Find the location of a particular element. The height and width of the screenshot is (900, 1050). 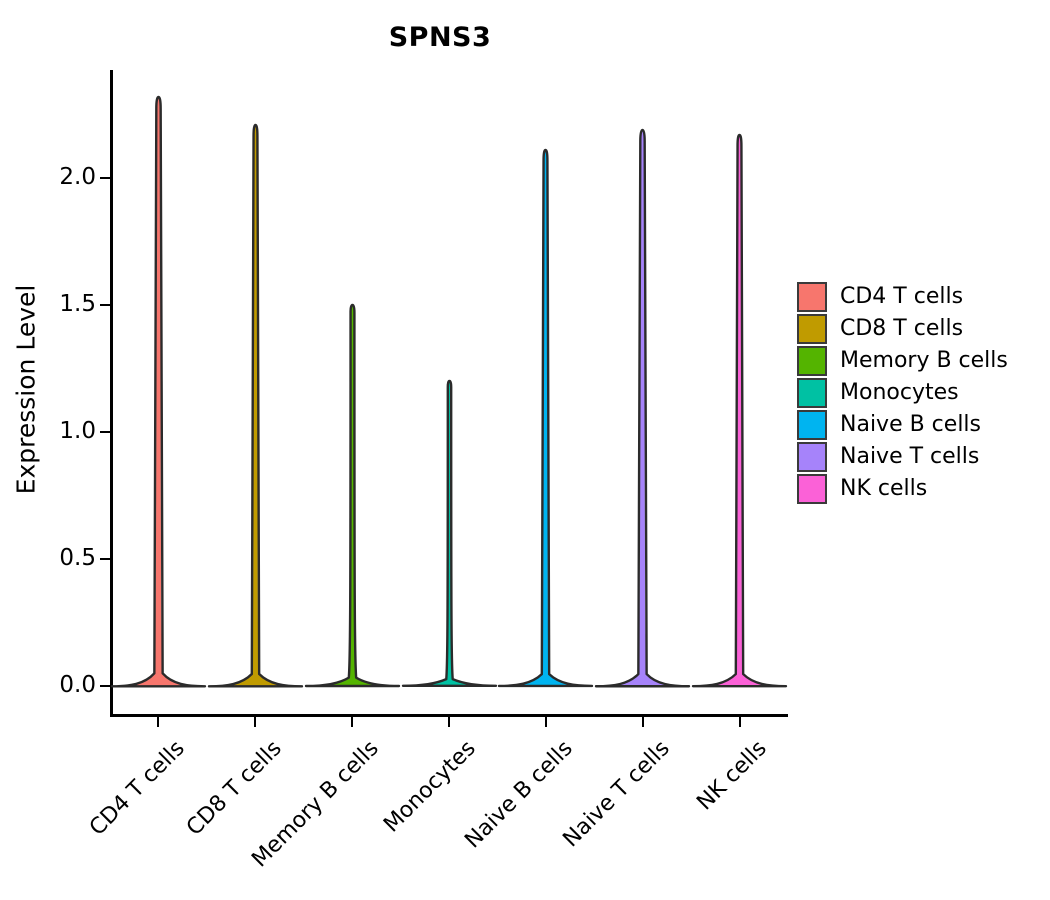

y-tick-label: 1.5 is located at coordinates (77, 304).